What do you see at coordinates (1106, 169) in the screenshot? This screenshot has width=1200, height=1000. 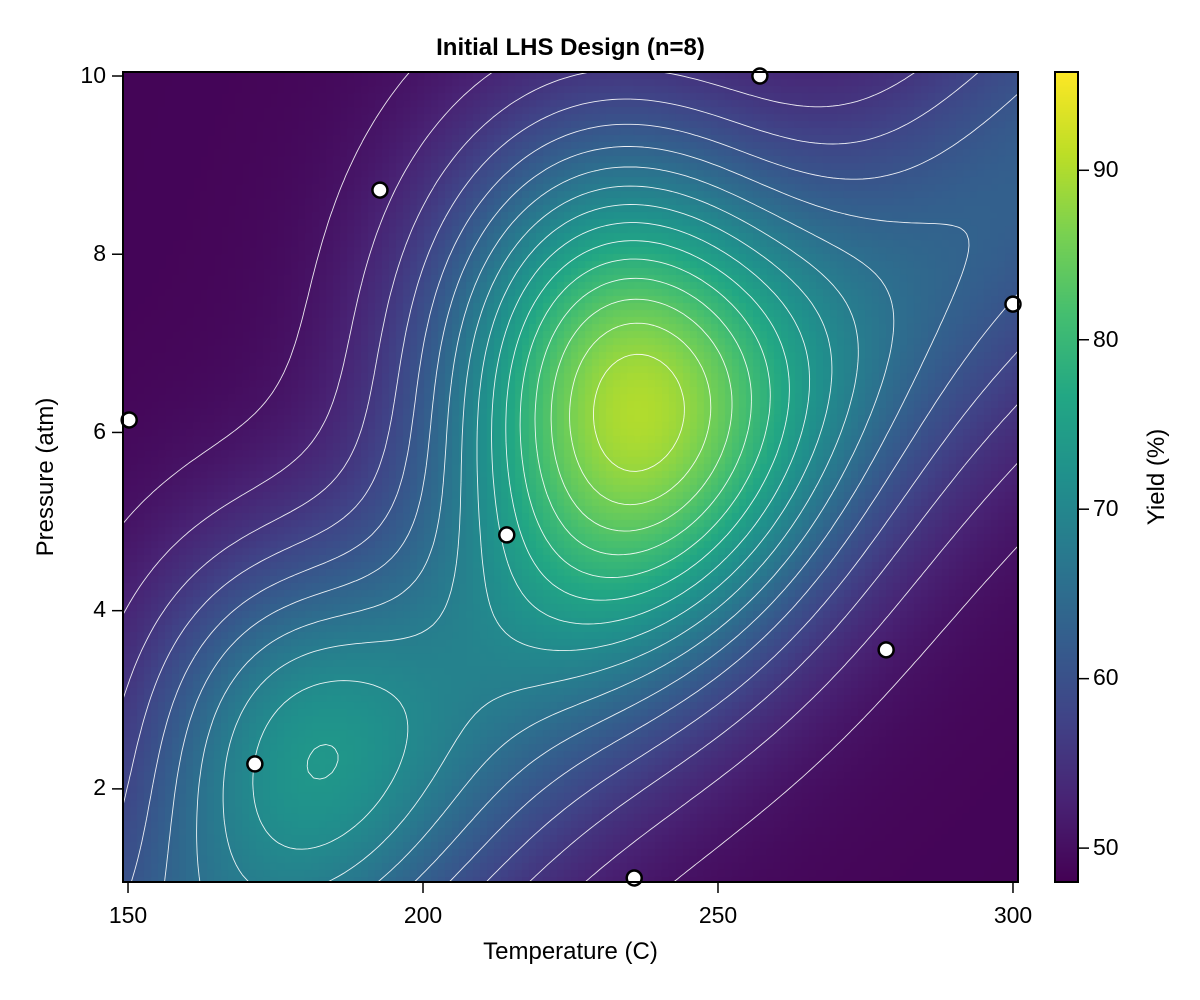 I see `colorbar-tick-label: 90` at bounding box center [1106, 169].